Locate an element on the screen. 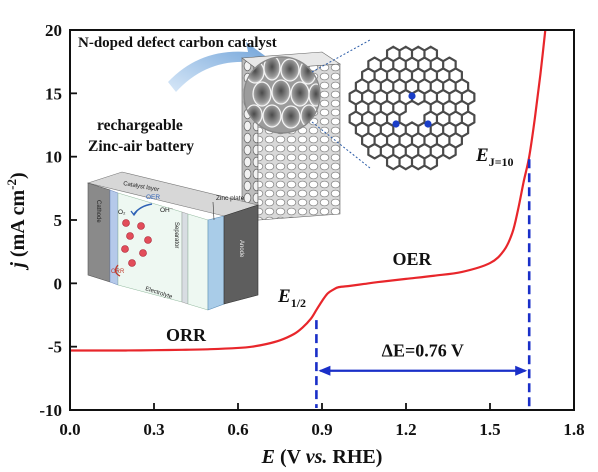 This screenshot has height=472, width=598. x-tick-label: 0.3 is located at coordinates (153, 429).